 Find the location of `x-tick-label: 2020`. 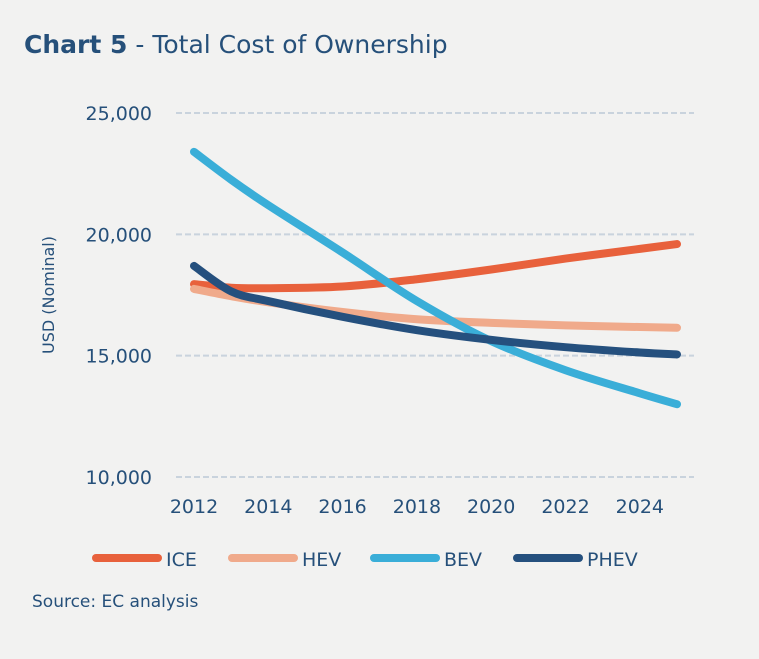

x-tick-label: 2020 is located at coordinates (491, 507).